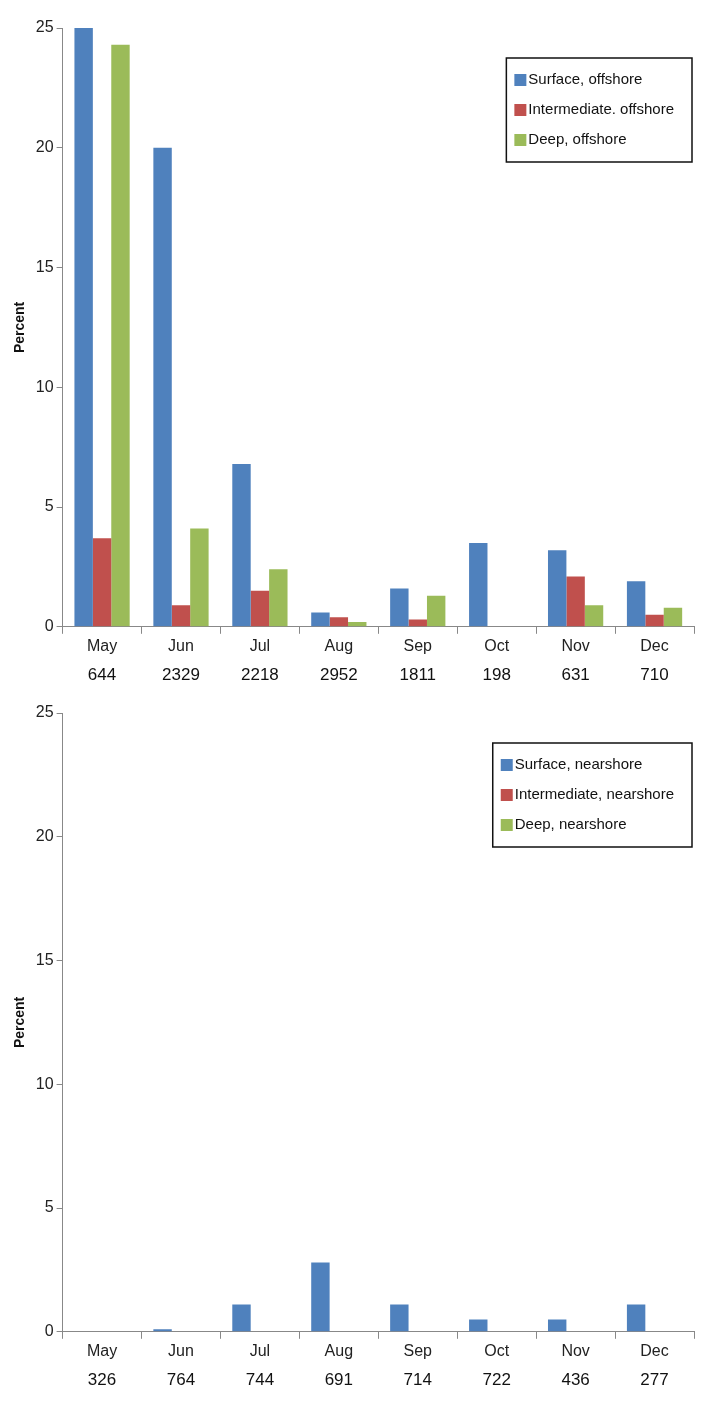 Image resolution: width=702 pixels, height=1413 pixels. Describe the element at coordinates (418, 675) in the screenshot. I see `text: 1811` at that location.